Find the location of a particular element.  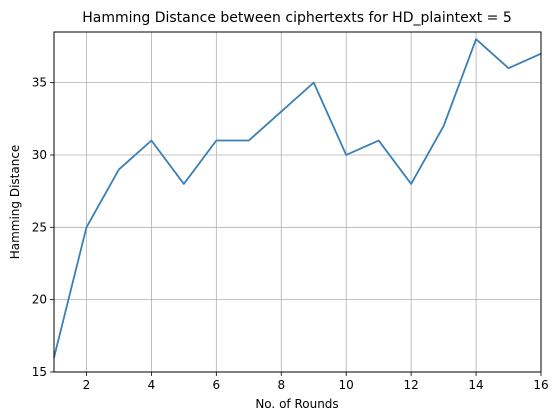

y-tick-label: 20 is located at coordinates (39, 300).